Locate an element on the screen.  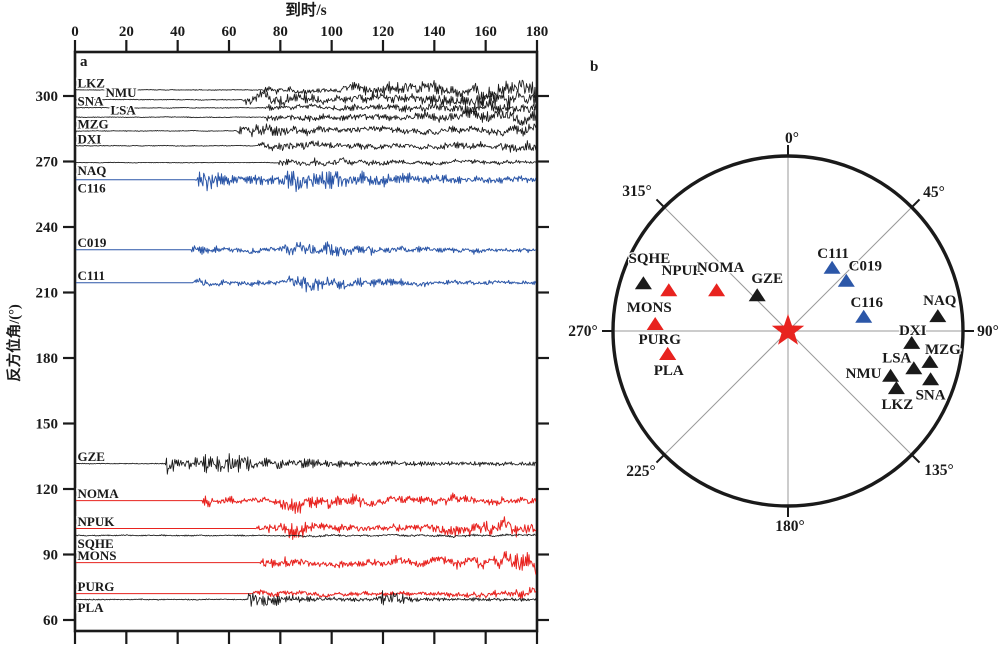
trace-PURG is located at coordinates (306, 593).